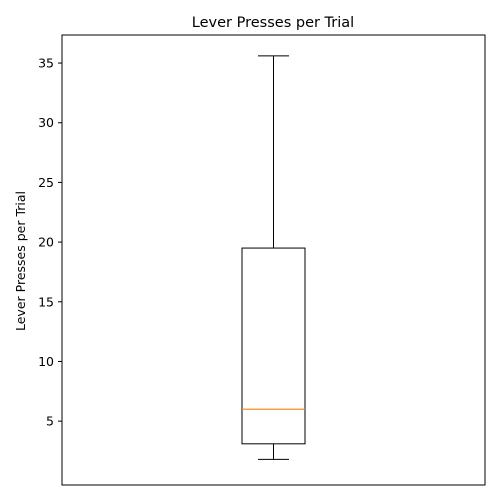 The image size is (500, 500). I want to click on y-axis-label: Lever Presses per Trial, so click(20, 261).